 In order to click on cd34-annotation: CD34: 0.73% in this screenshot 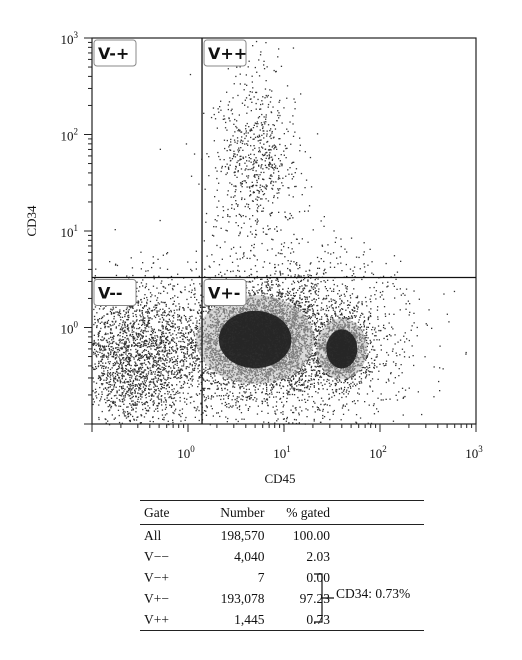, I will do `click(373, 593)`.